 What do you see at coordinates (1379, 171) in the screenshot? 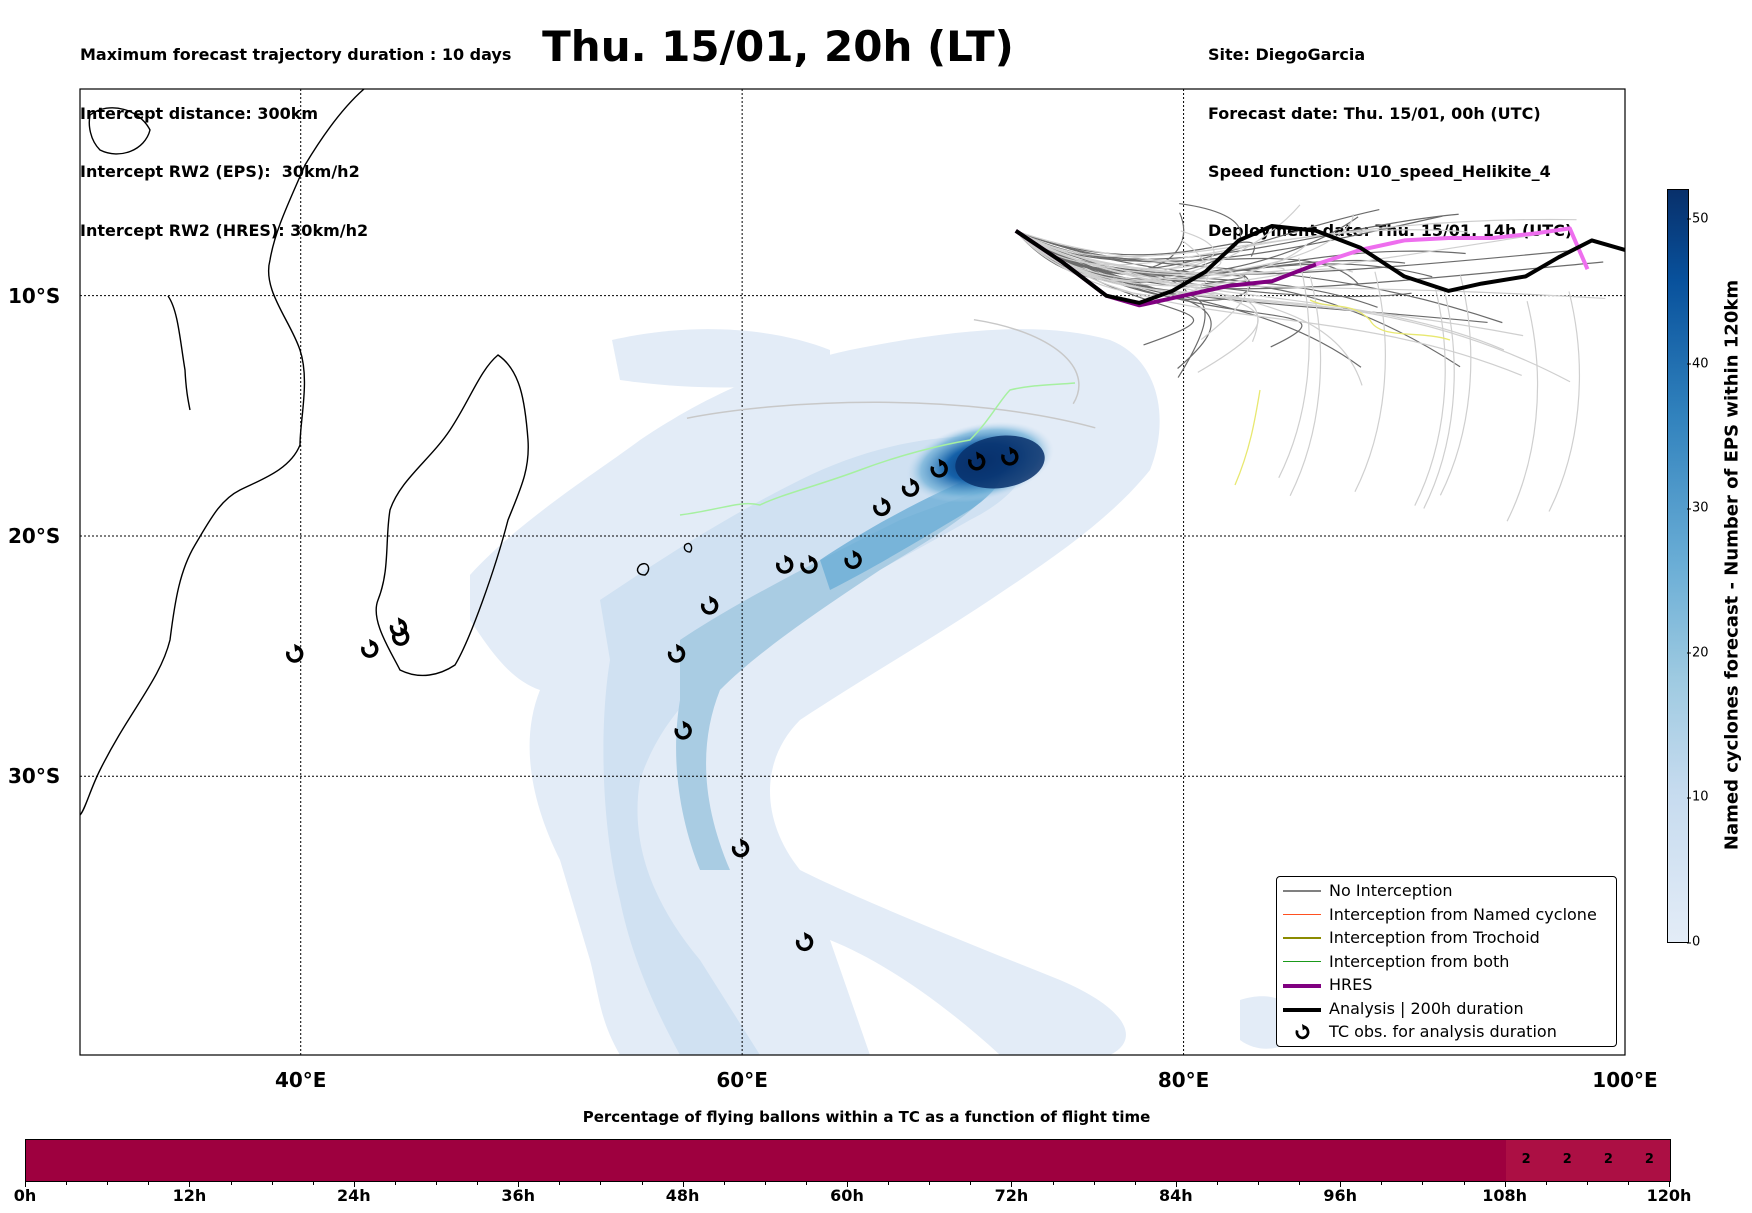
I see `header-line-speed-function: Speed function: U10_speed_Helikite_4` at bounding box center [1379, 171].